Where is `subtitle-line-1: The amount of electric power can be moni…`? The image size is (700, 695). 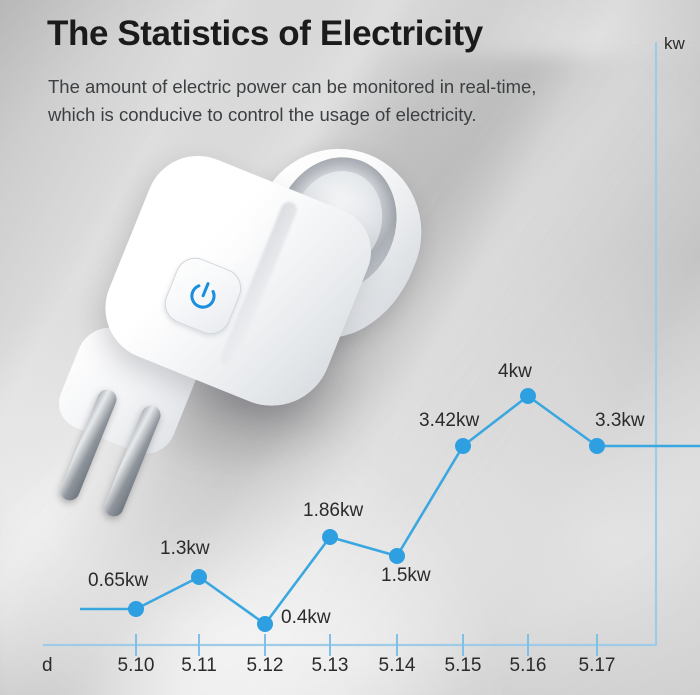
subtitle-line-1: The amount of electric power can be moni… is located at coordinates (292, 86).